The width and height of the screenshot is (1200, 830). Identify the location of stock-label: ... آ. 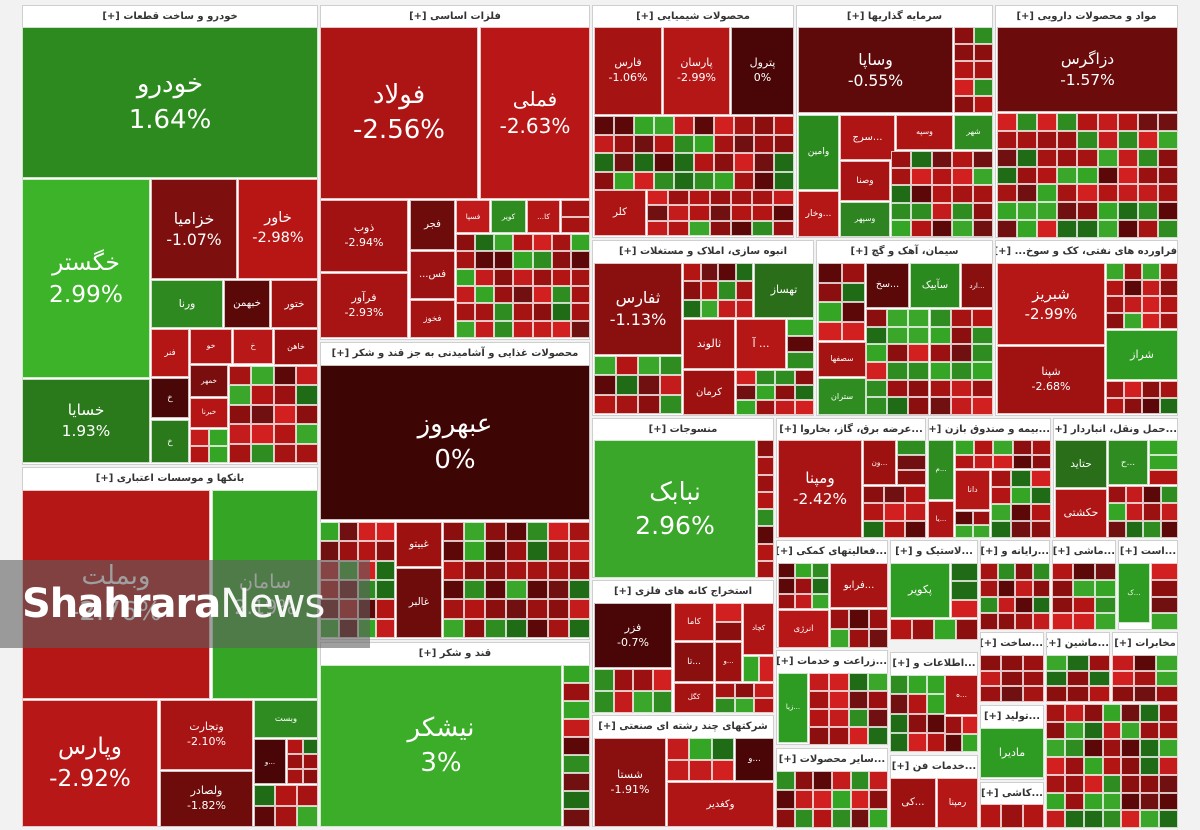
(761, 343).